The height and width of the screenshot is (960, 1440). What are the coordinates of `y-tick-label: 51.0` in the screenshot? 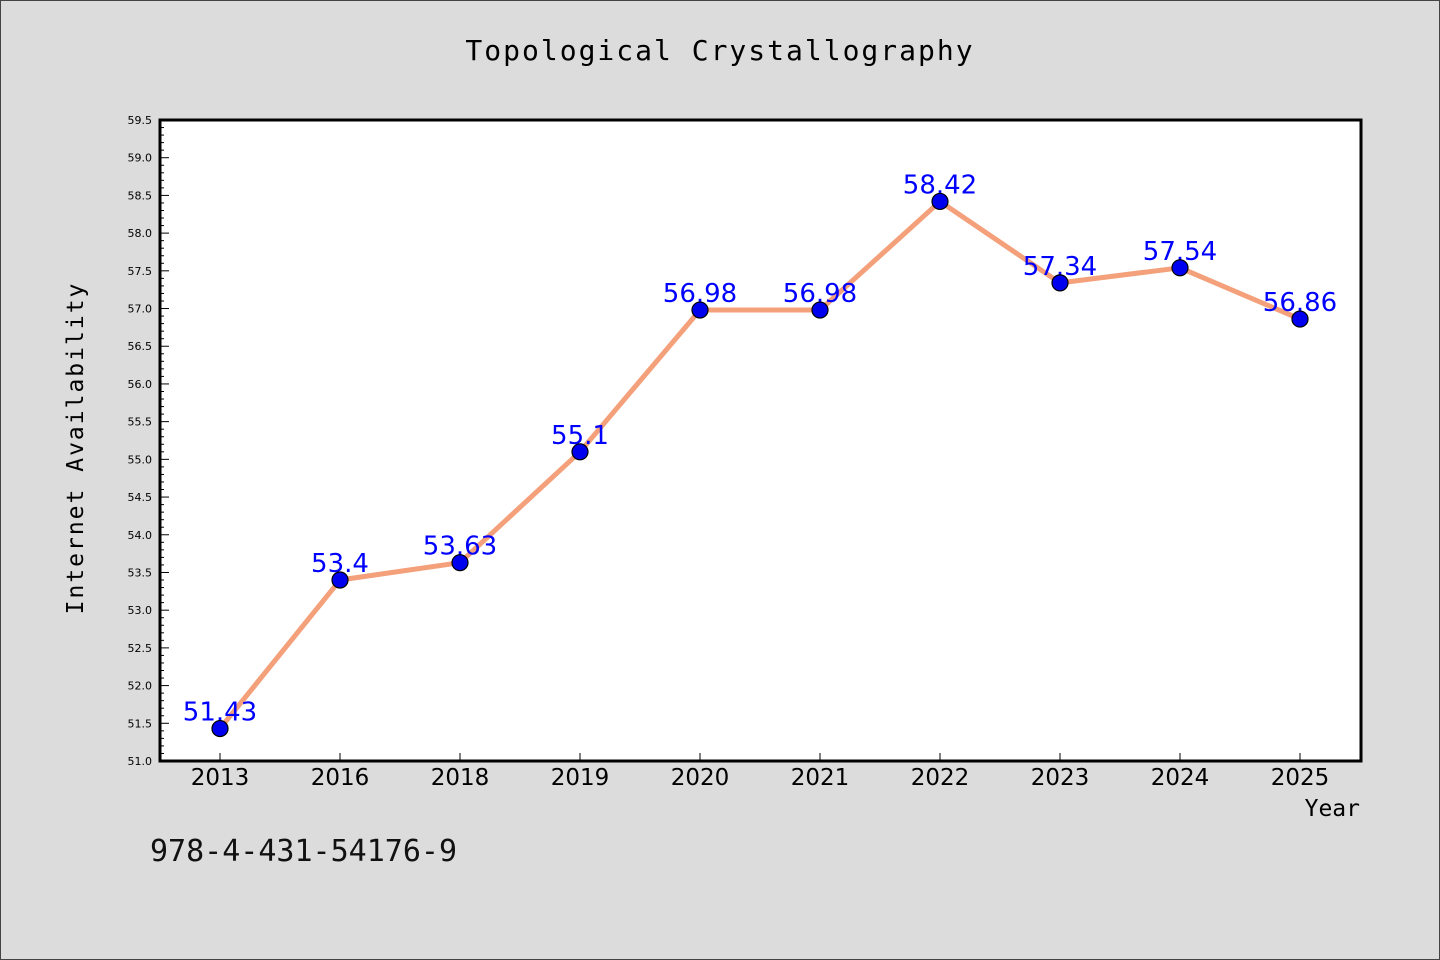 It's located at (140, 761).